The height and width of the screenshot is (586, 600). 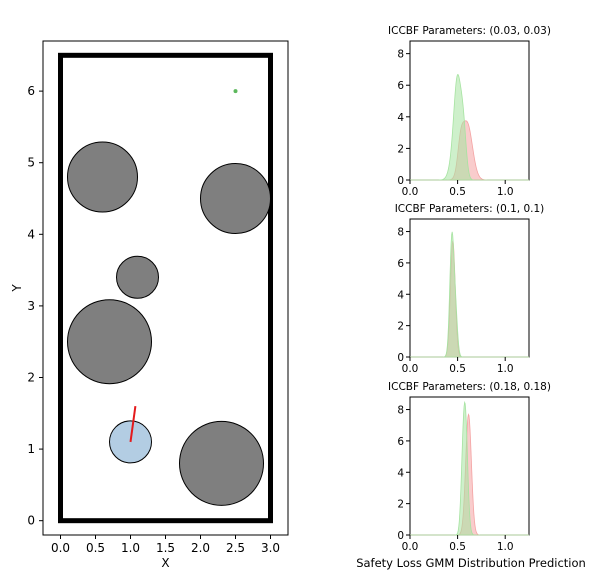 I want to click on y-tick-label: 5, so click(x=31, y=163).